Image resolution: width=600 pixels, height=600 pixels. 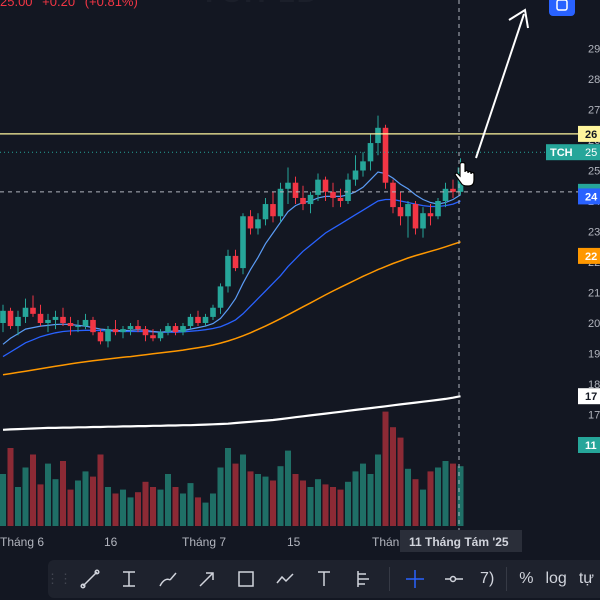 What do you see at coordinates (594, 233) in the screenshot?
I see `price-tick-label: 23` at bounding box center [594, 233].